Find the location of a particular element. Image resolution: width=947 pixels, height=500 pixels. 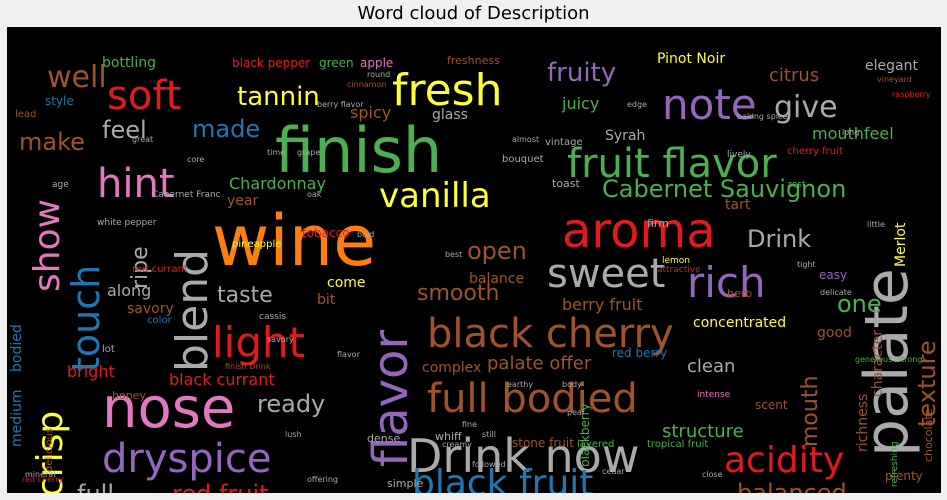

cloud-word-drink-now: Drink now is located at coordinates (523, 456).